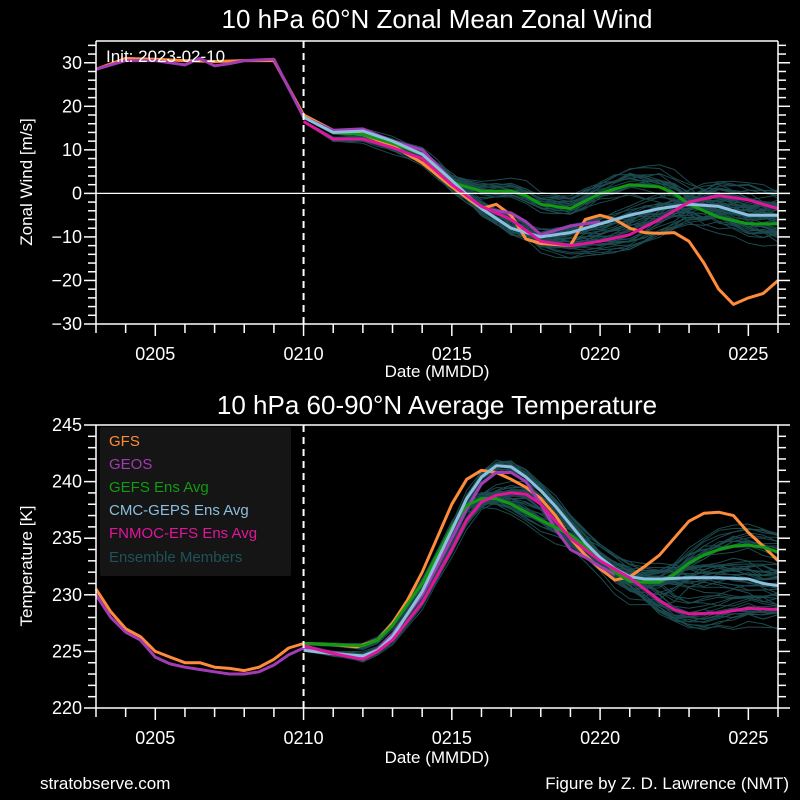 The width and height of the screenshot is (800, 800). What do you see at coordinates (66, 324) in the screenshot?
I see `y-tick-label: −30` at bounding box center [66, 324].